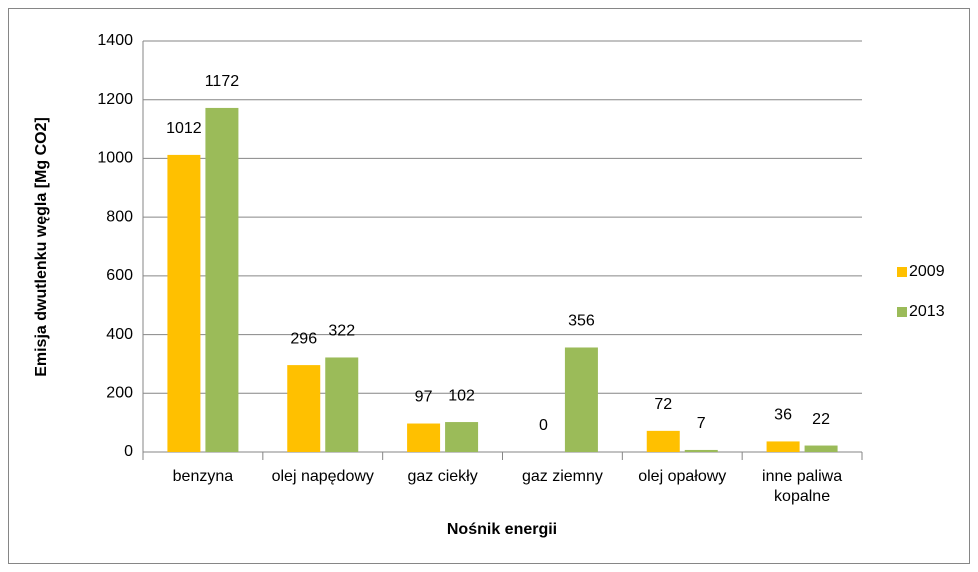 This screenshot has width=978, height=572. I want to click on value-label: 7, so click(701, 423).